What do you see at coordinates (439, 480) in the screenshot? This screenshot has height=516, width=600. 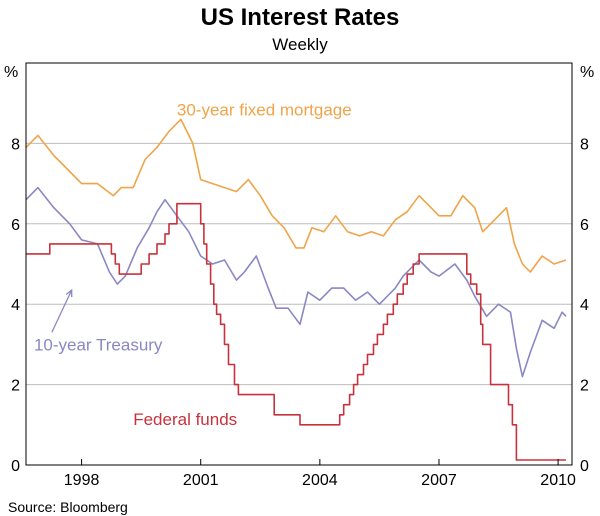 I see `x-tick-label: 2007` at bounding box center [439, 480].